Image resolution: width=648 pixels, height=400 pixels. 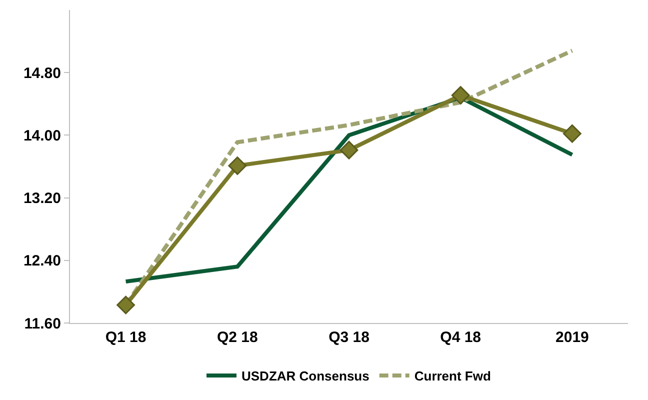 What do you see at coordinates (42, 261) in the screenshot?
I see `y-tick-label: 12.40` at bounding box center [42, 261].